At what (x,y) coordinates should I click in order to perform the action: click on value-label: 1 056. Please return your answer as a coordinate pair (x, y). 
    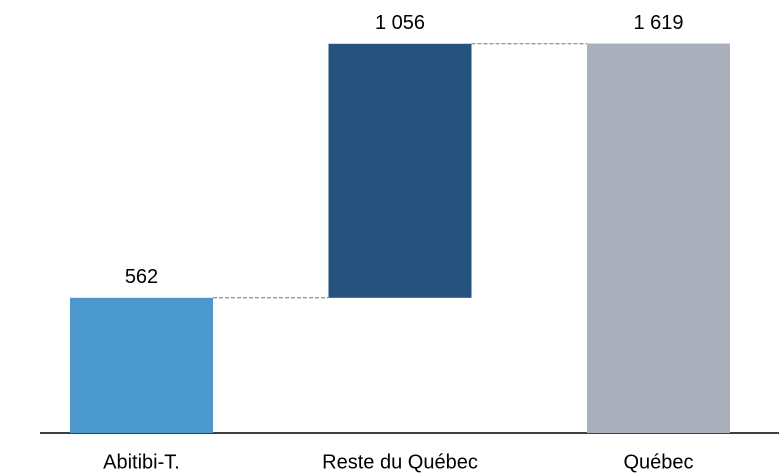
    Looking at the image, I should click on (400, 23).